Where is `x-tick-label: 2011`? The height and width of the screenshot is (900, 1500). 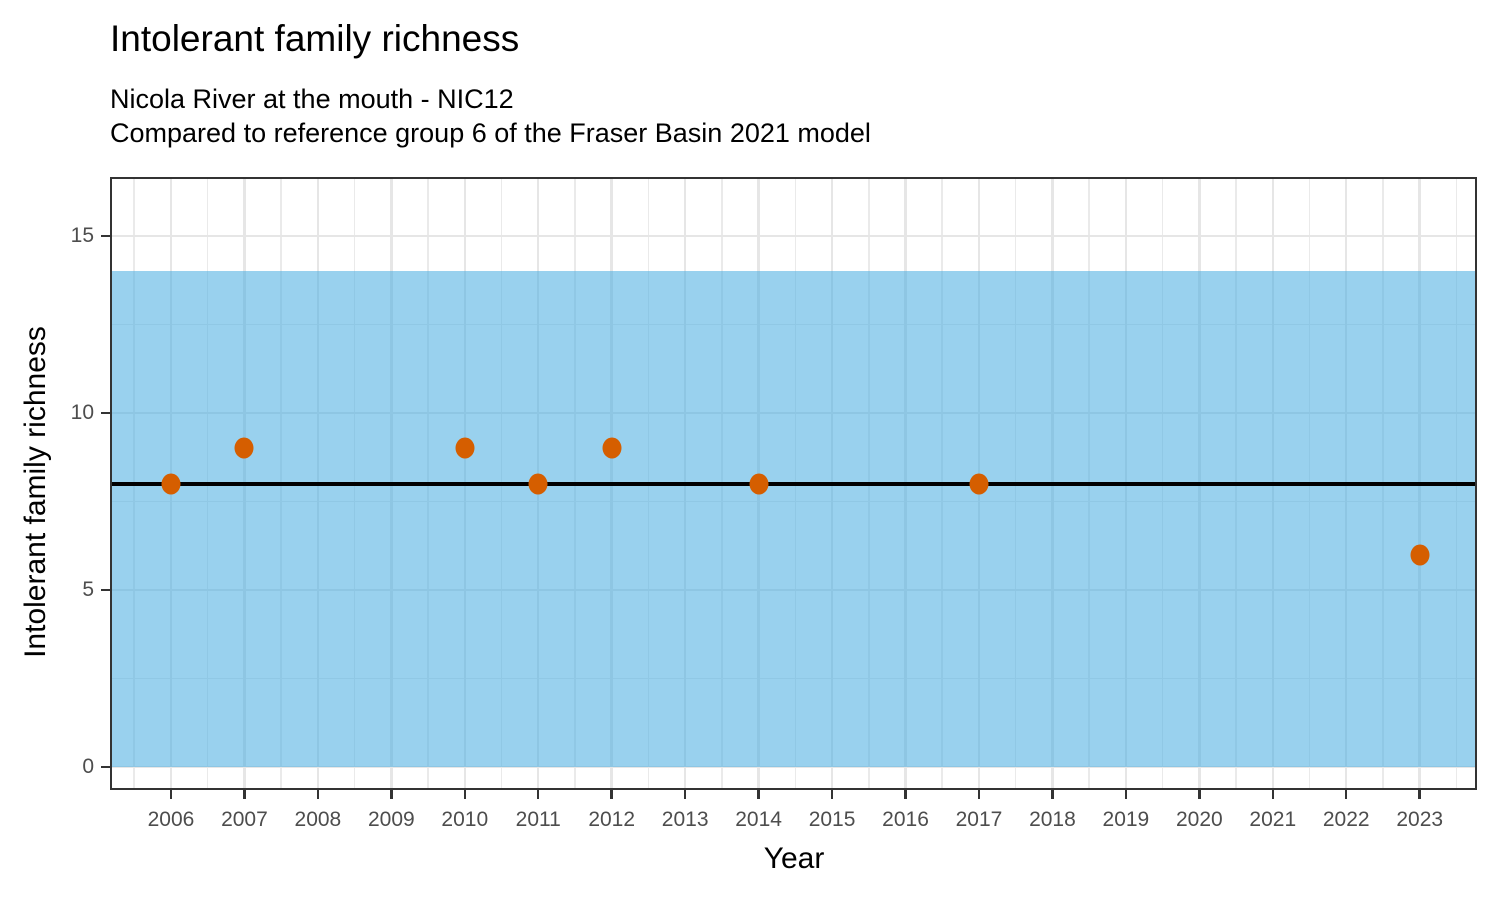 x-tick-label: 2011 is located at coordinates (538, 819).